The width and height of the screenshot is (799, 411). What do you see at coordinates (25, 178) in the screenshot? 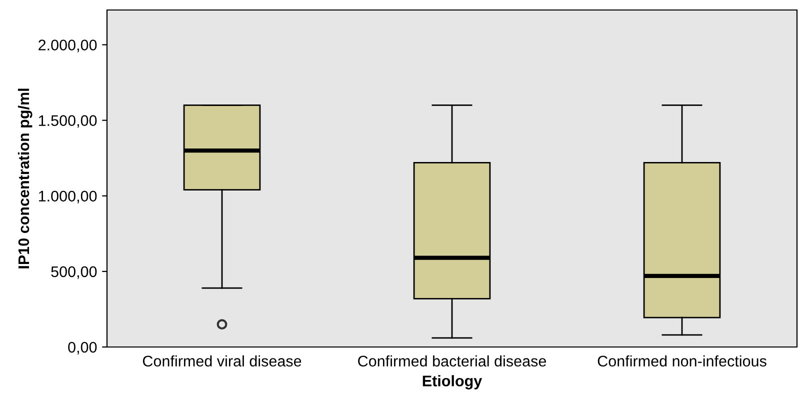
I see `y-axis-title: IP10 concentration pg/ml` at bounding box center [25, 178].